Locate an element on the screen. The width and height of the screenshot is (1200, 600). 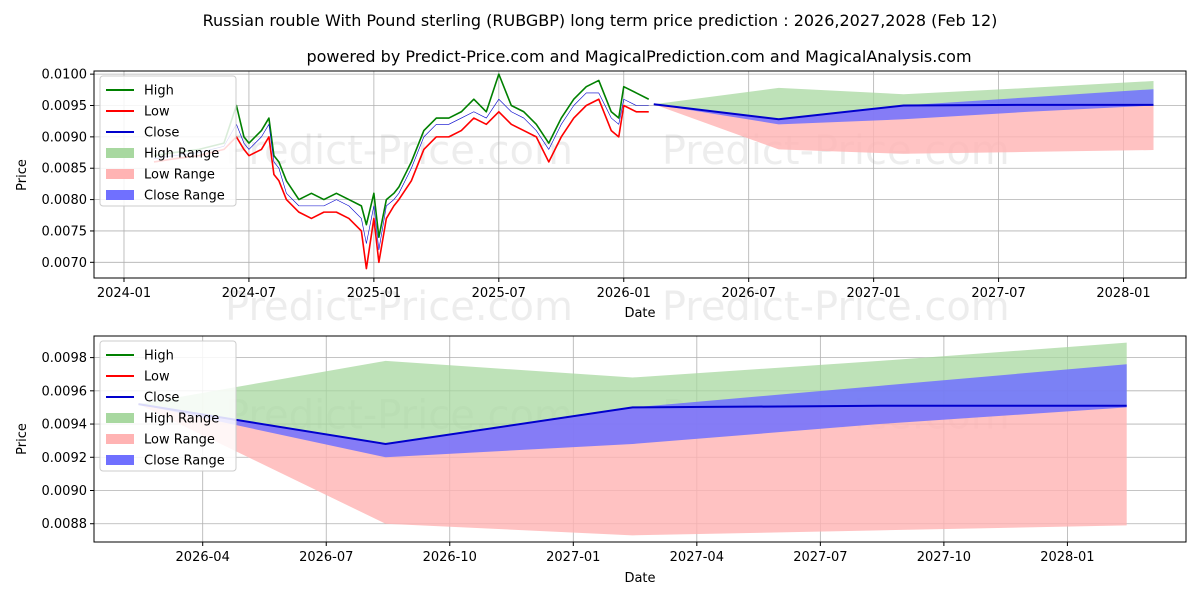
forecast-x-tick-label: 2027-01 is located at coordinates (573, 557).